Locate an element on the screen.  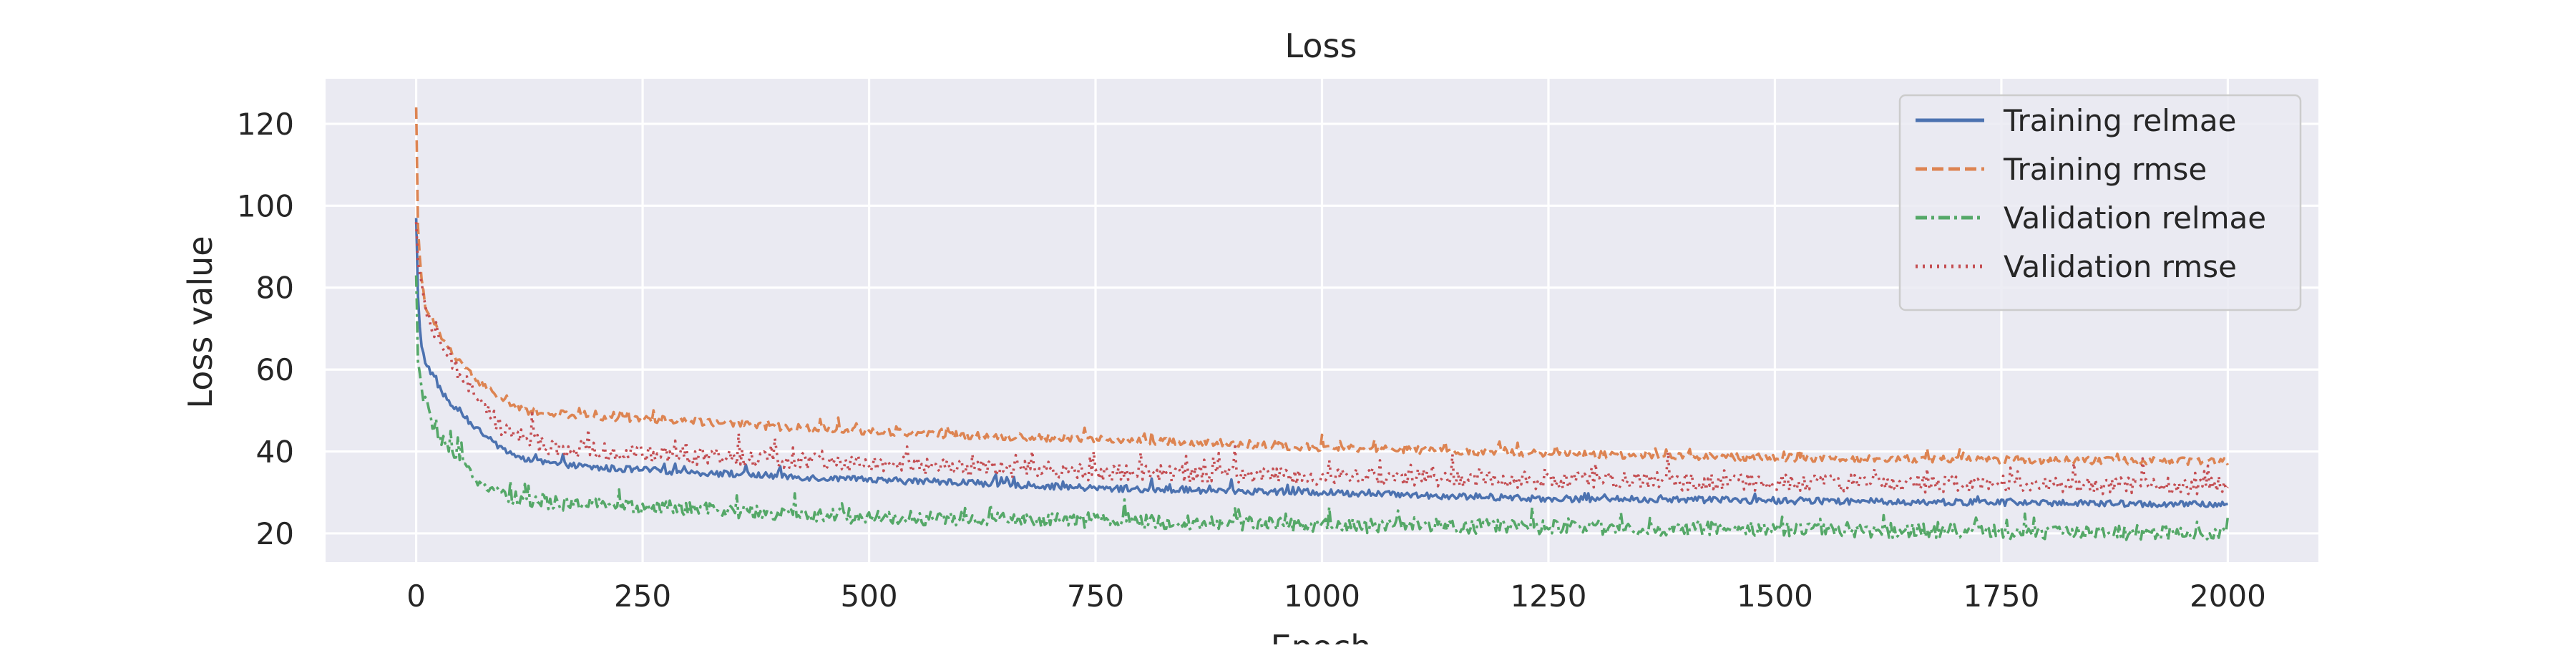
y-tick-label: 20 is located at coordinates (275, 533).